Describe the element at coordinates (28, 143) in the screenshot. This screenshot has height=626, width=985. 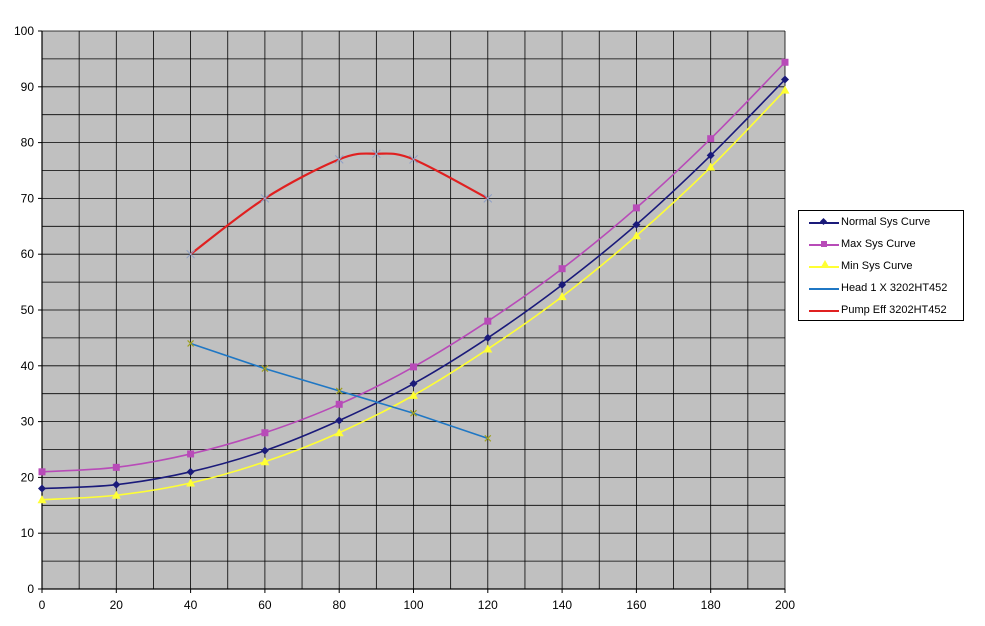
I see `y-tick-label: 80` at that location.